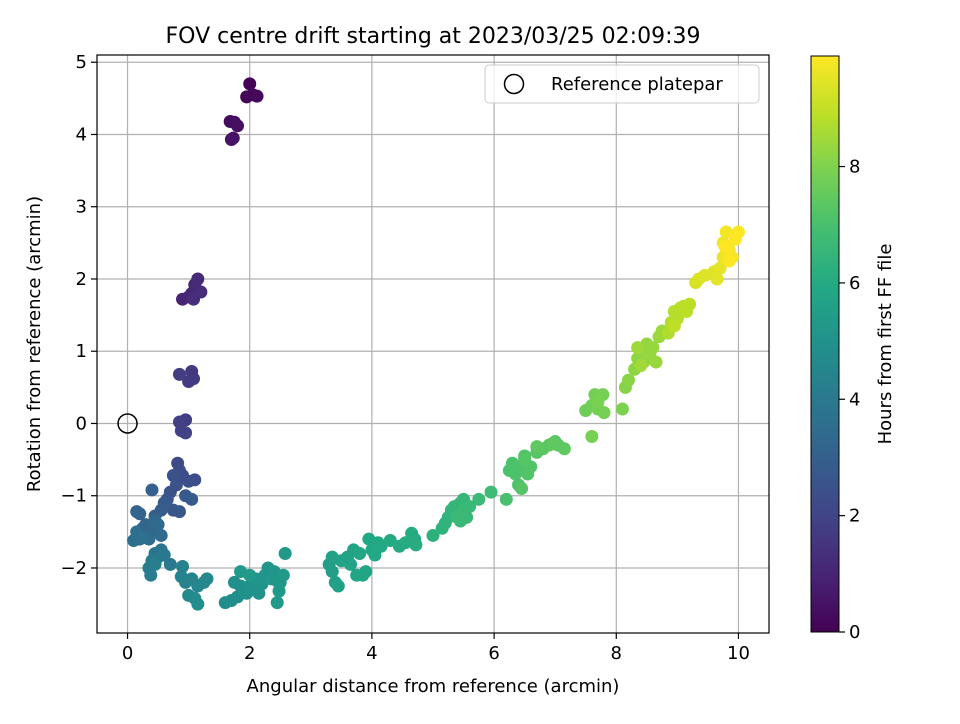  I want to click on colorbar-tick-label: 0, so click(854, 632).